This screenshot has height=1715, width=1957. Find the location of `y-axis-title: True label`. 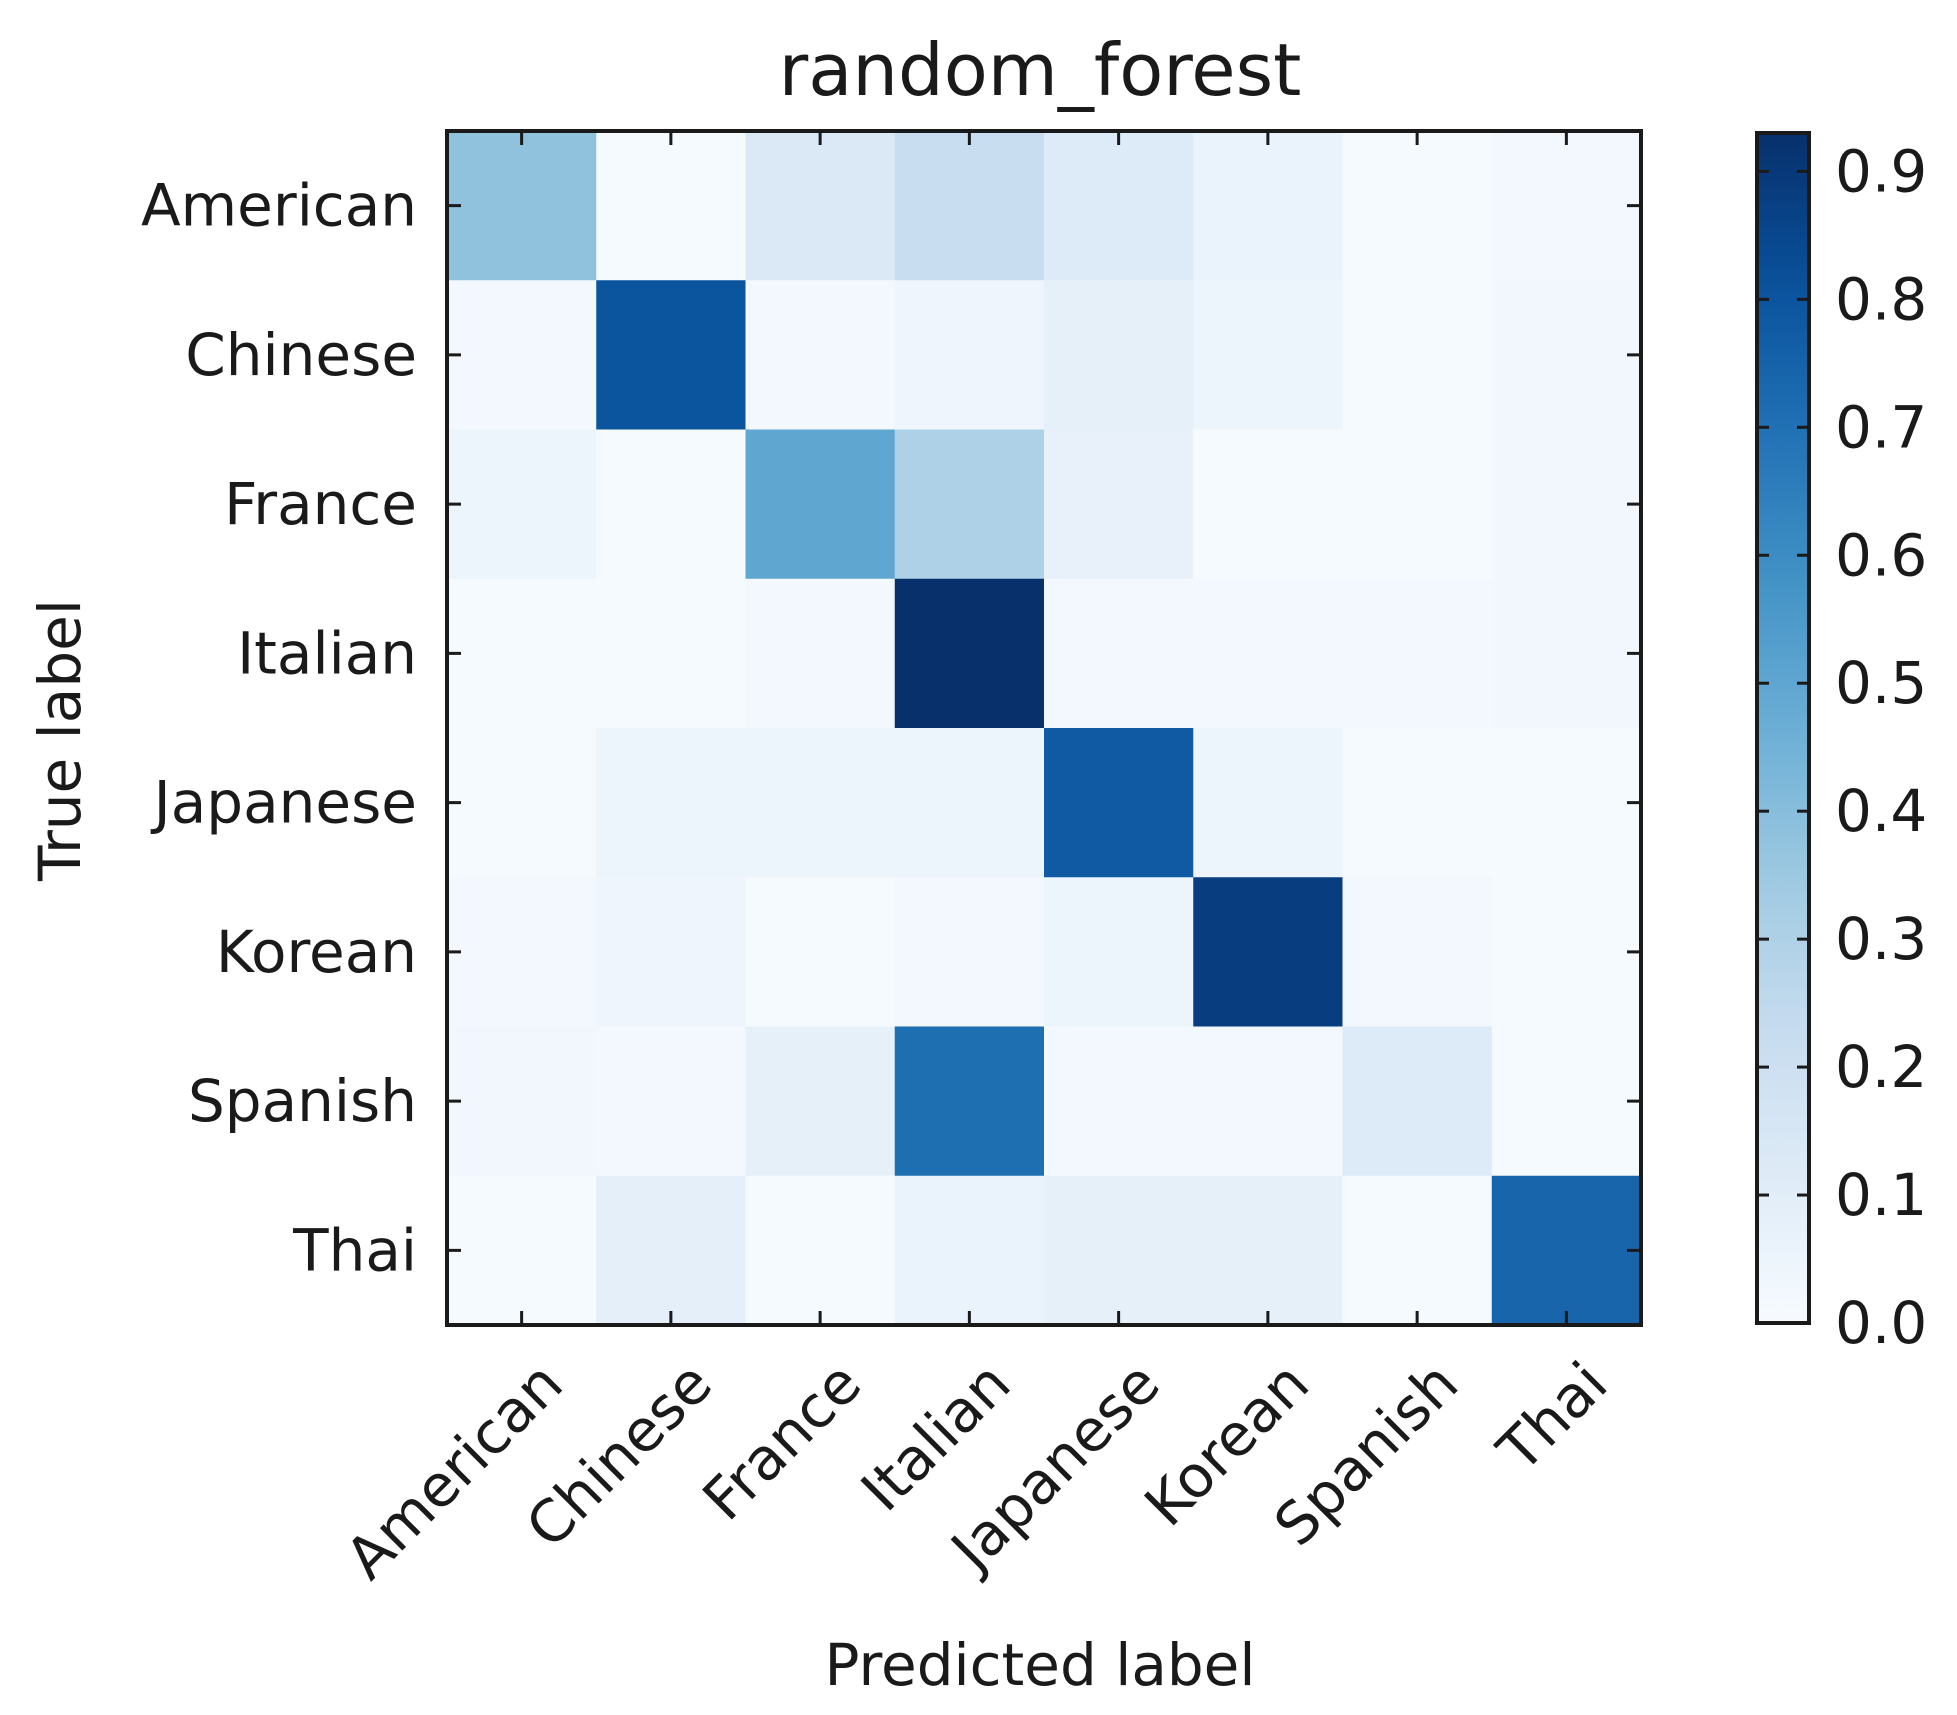

y-axis-title: True label is located at coordinates (60, 740).